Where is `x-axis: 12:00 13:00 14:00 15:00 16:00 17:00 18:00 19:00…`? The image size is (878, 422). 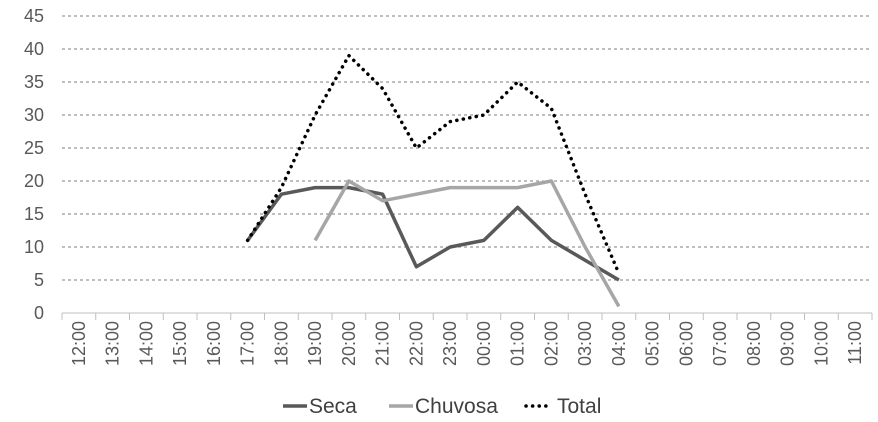
x-axis: 12:00 13:00 14:00 15:00 16:00 17:00 18:00 19:00… is located at coordinates (467, 339).